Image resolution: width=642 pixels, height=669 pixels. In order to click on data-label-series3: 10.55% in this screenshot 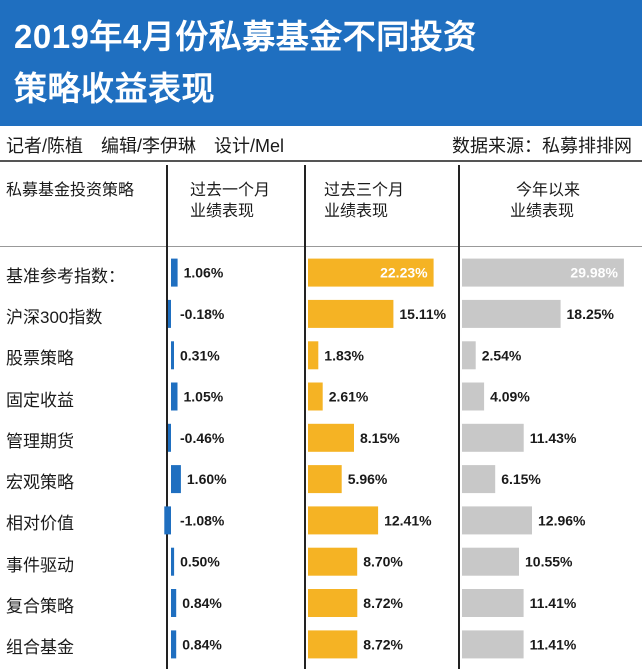, I will do `click(549, 562)`.